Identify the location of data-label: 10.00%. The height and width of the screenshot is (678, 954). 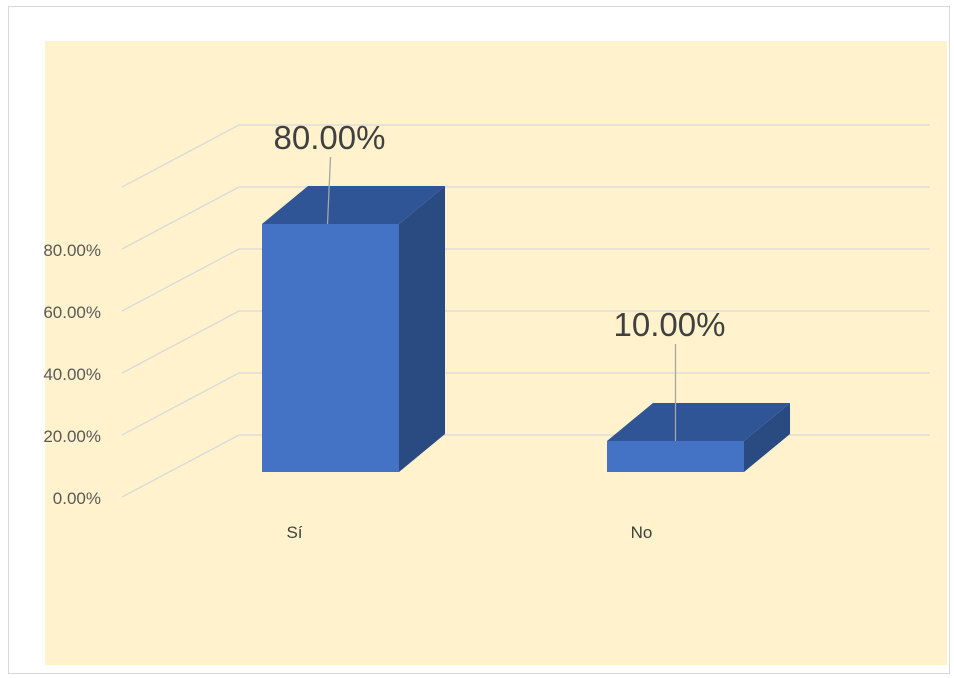
(670, 324).